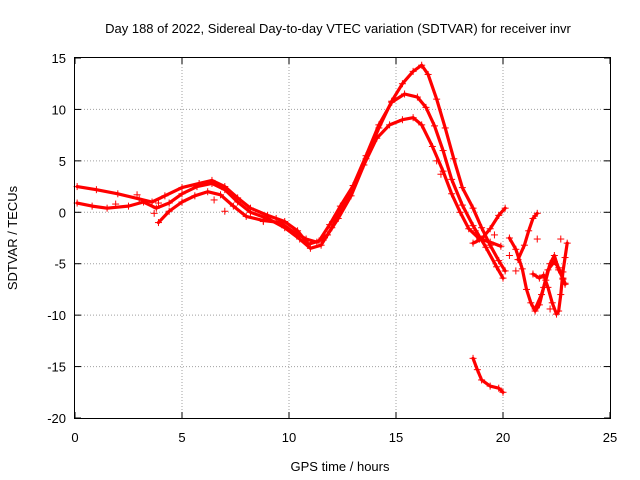 The image size is (640, 480). What do you see at coordinates (56, 367) in the screenshot?
I see `y-tick-label: -15` at bounding box center [56, 367].